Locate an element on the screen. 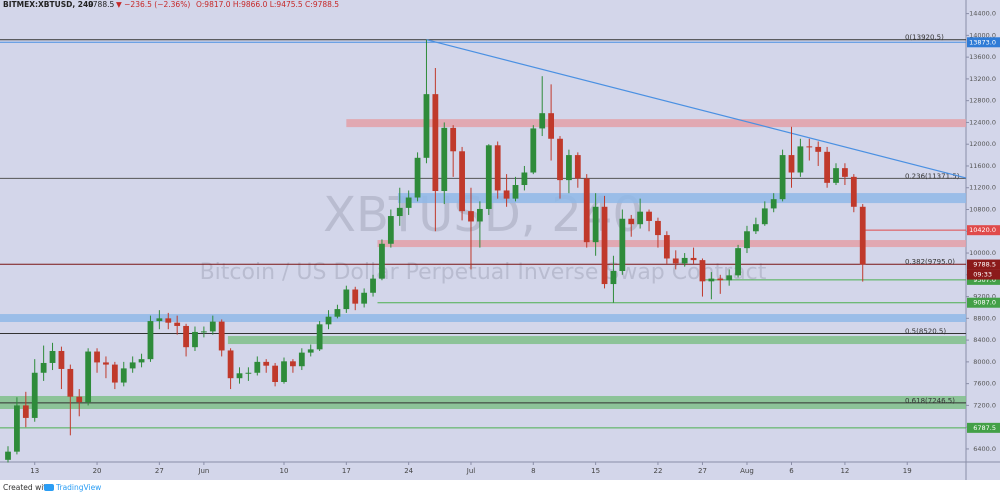 The image size is (1000, 494). x-tick-label: 24 is located at coordinates (408, 471).